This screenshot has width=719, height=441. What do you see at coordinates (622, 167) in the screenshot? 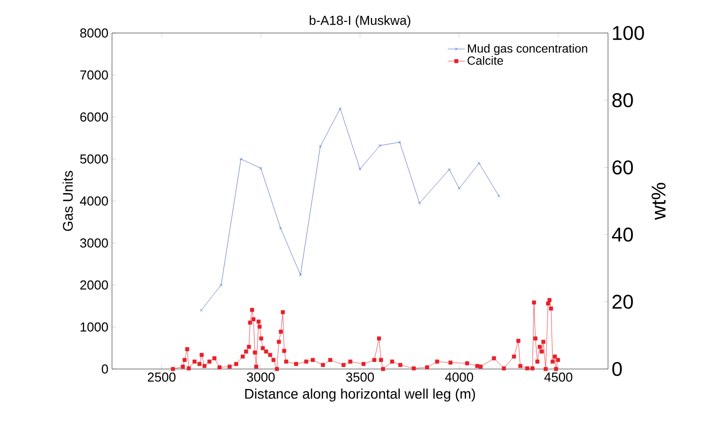
I see `y2-tick-label: 60` at bounding box center [622, 167].